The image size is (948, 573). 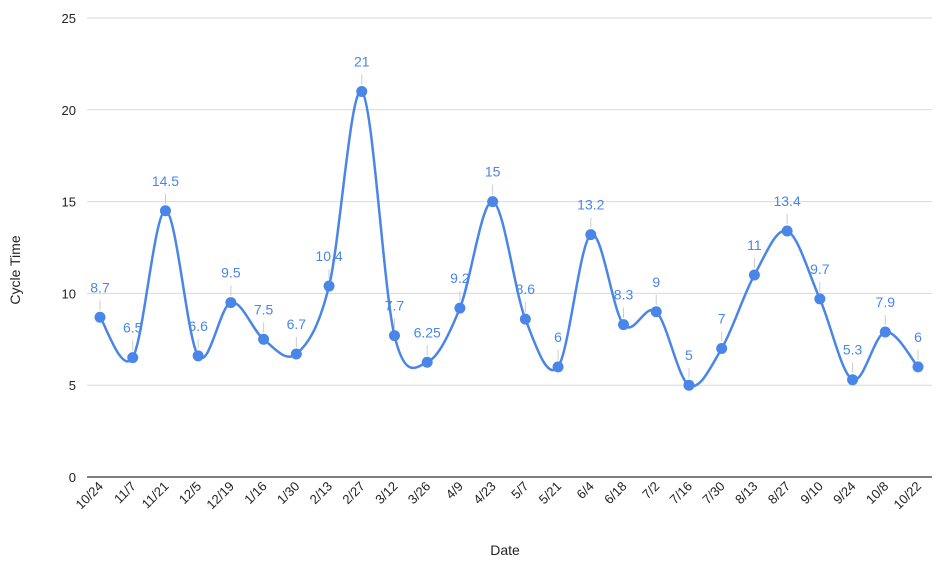 I want to click on data-label: 8.6, so click(x=526, y=289).